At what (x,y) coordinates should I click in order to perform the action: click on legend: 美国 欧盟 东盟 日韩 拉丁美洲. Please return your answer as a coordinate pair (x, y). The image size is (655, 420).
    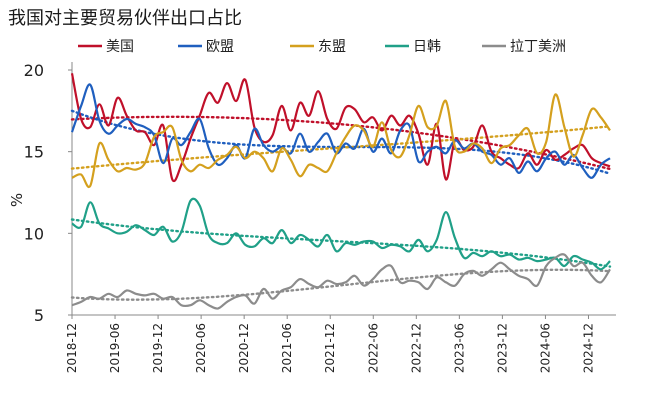
    Looking at the image, I should click on (322, 47).